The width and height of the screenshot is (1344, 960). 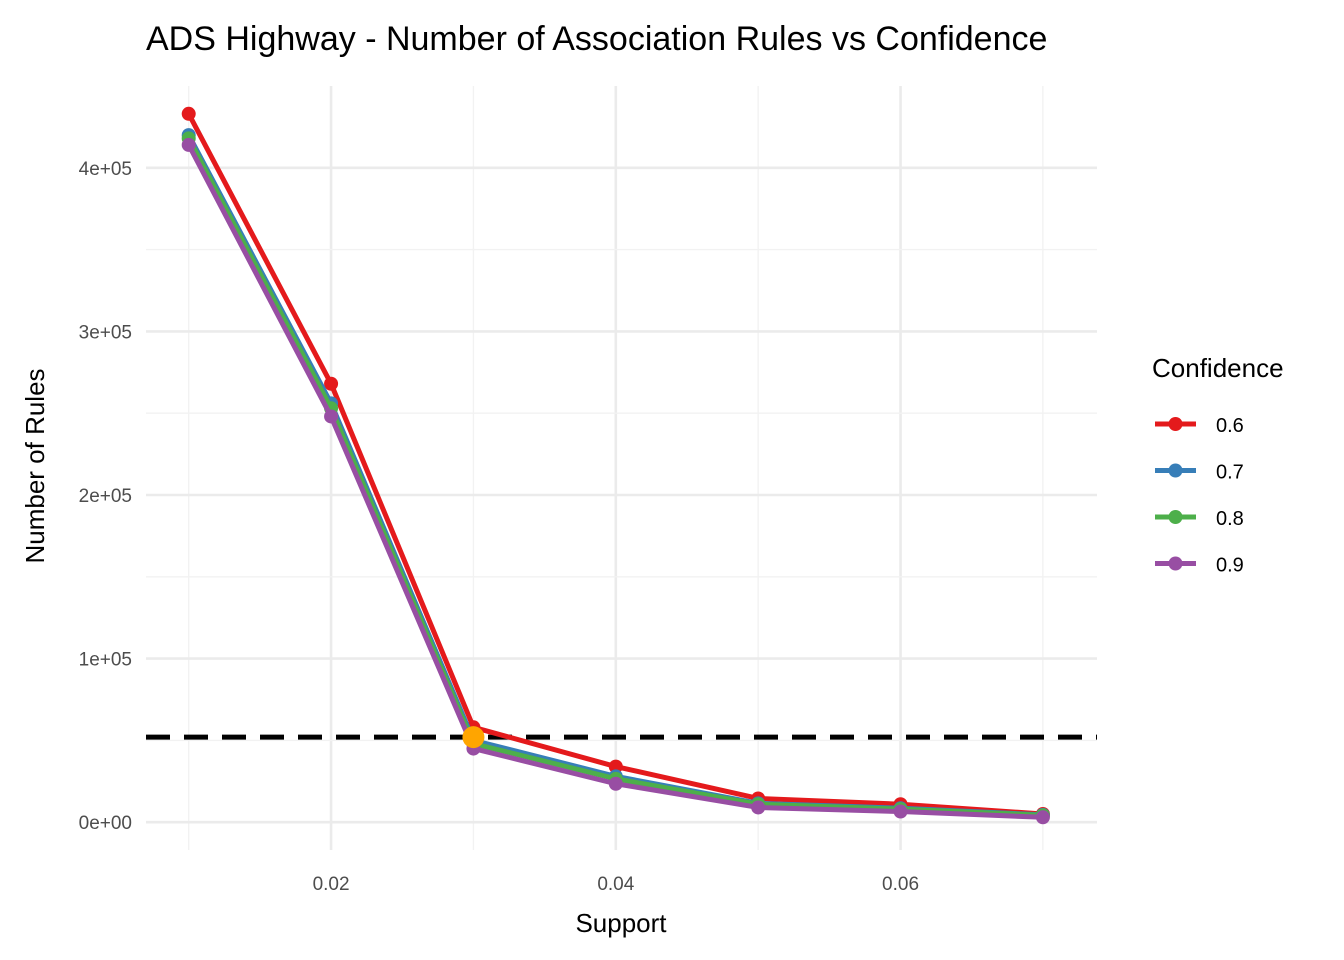 I want to click on y-tick-label: 3e+05, so click(x=105, y=332).